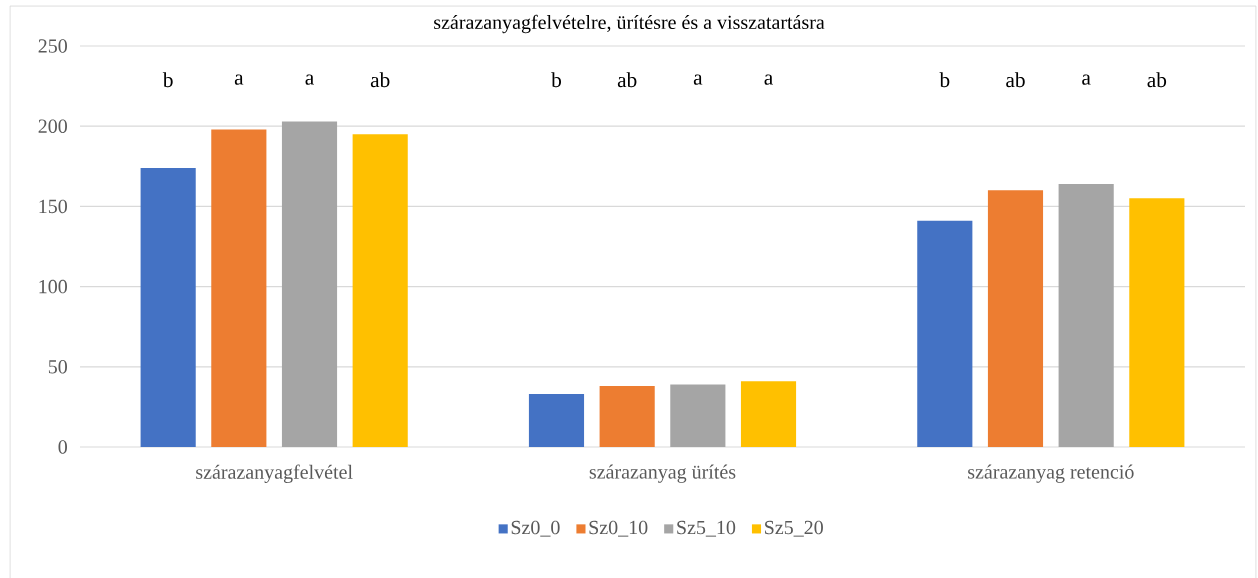  What do you see at coordinates (52, 126) in the screenshot?
I see `y-tick-label: 200` at bounding box center [52, 126].